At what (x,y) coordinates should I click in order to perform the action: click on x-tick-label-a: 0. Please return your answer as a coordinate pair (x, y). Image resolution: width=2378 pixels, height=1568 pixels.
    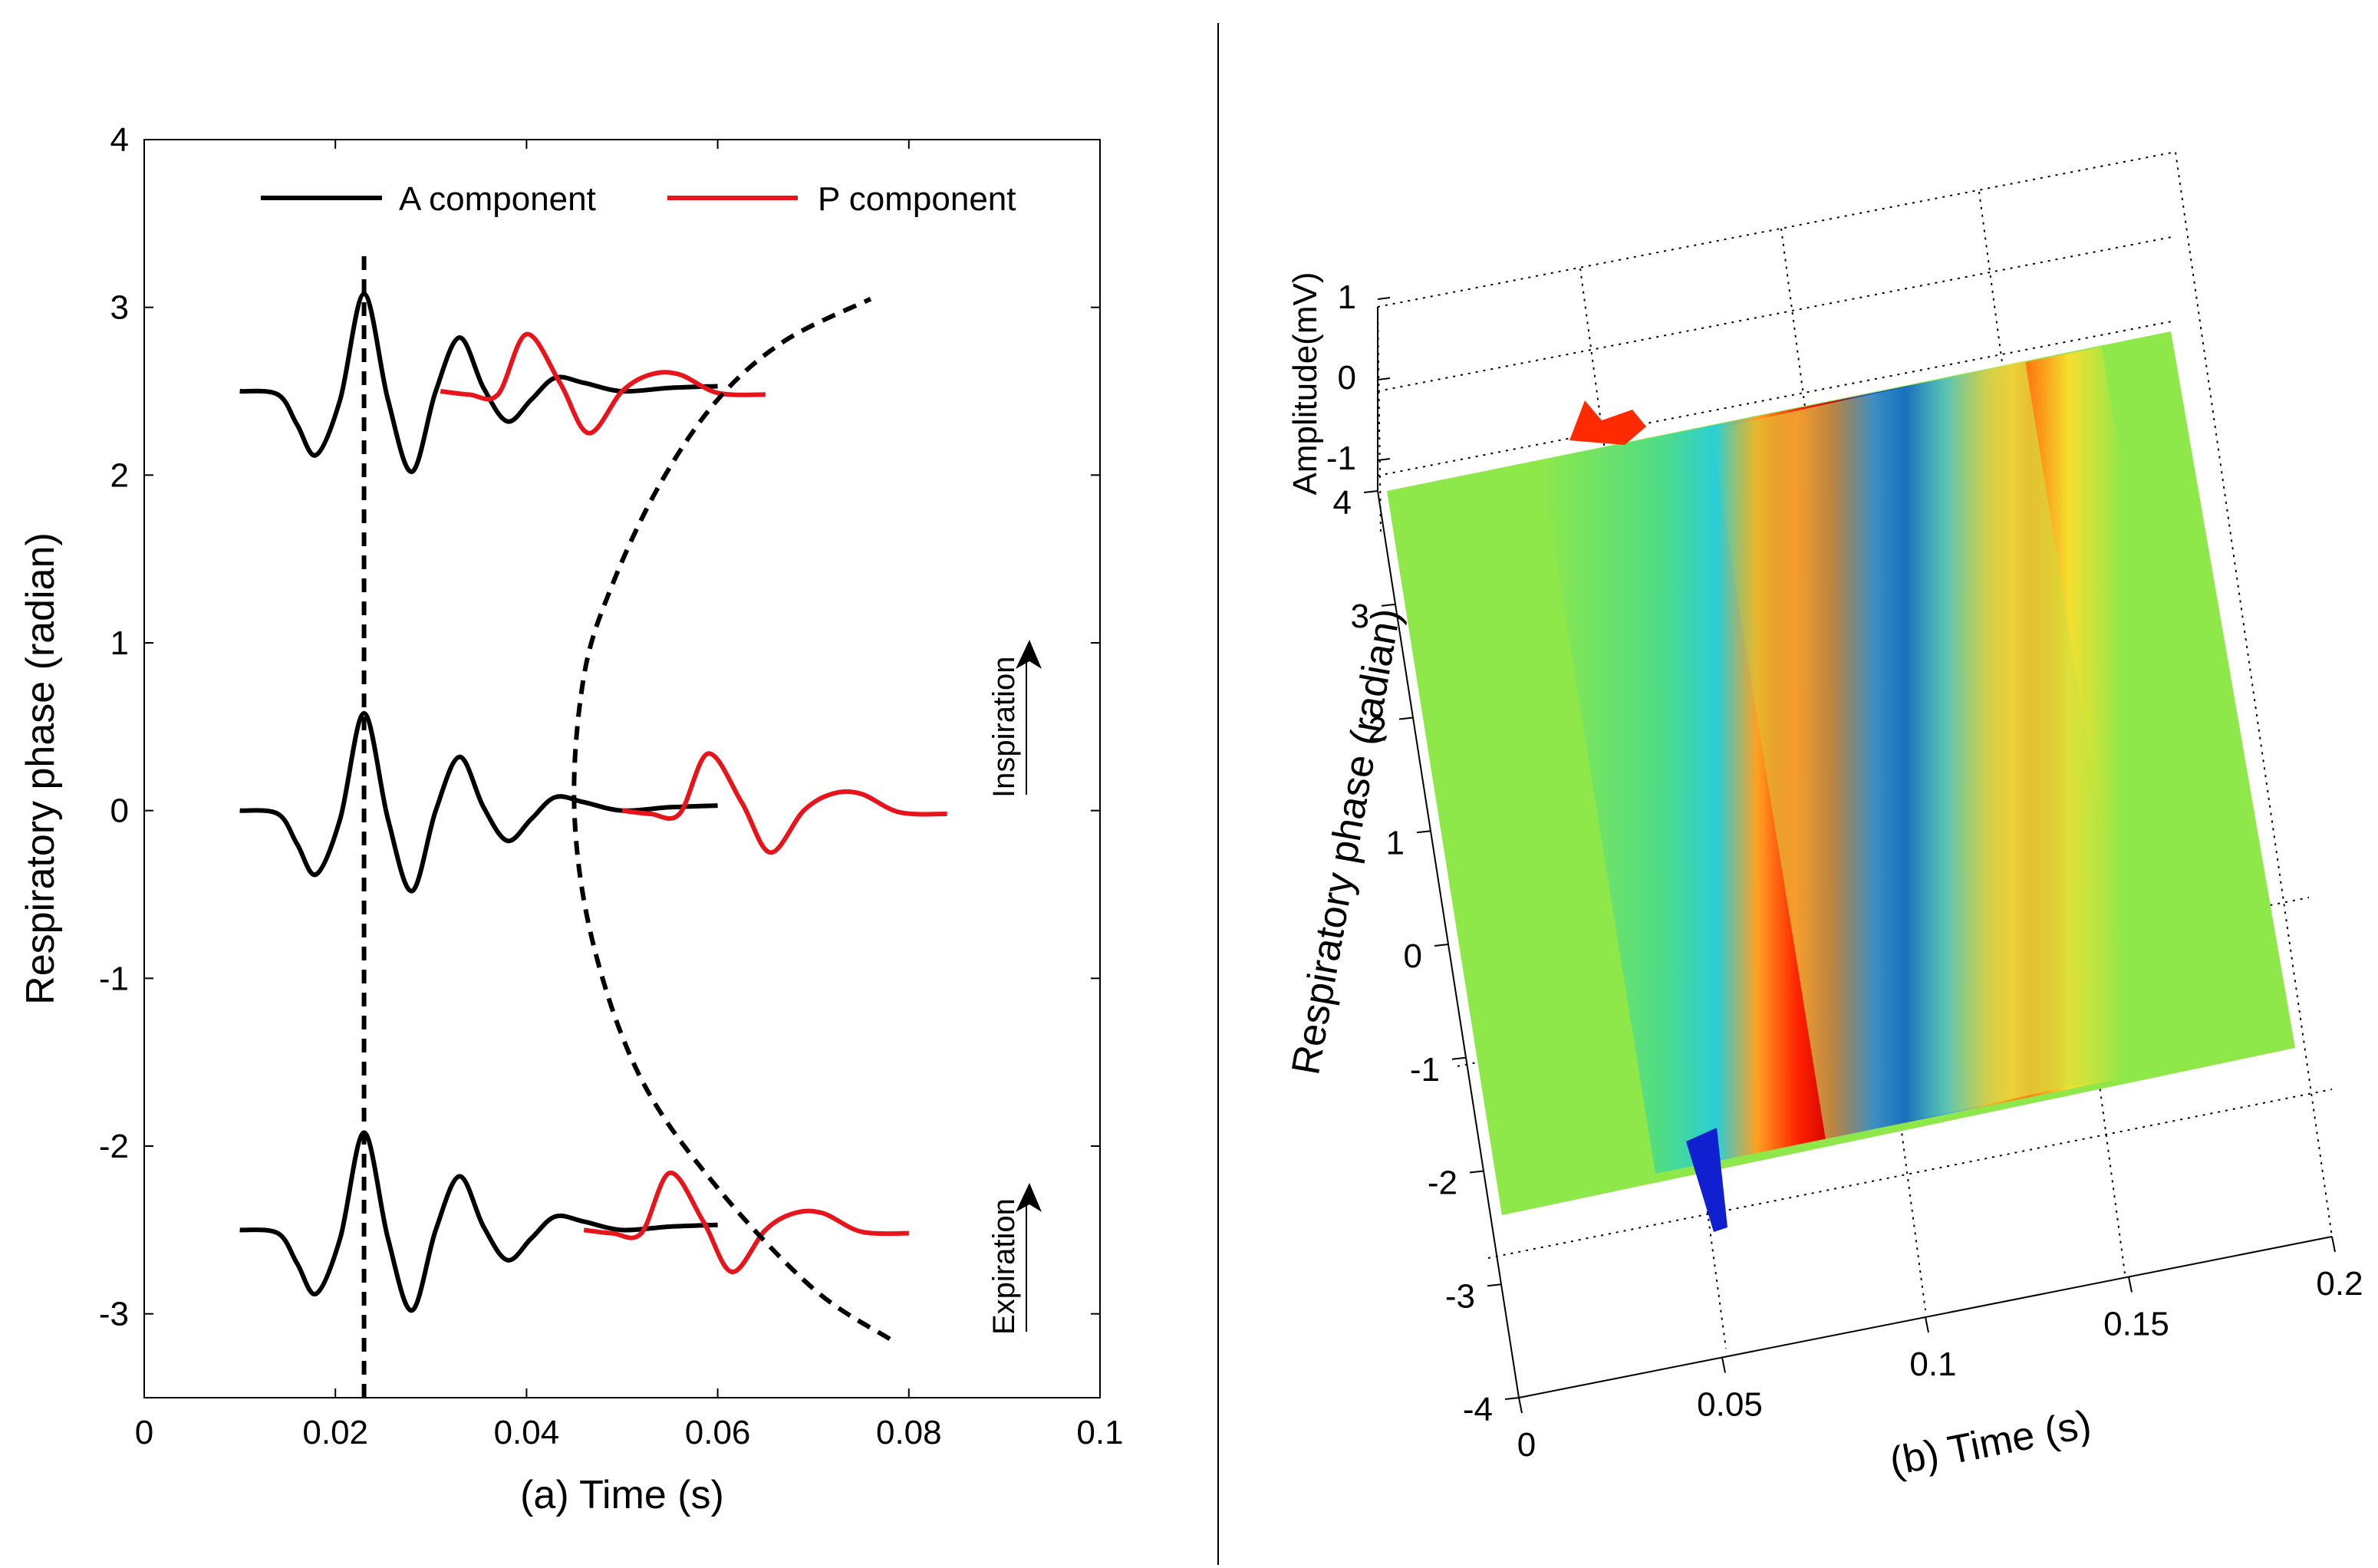
    Looking at the image, I should click on (144, 1432).